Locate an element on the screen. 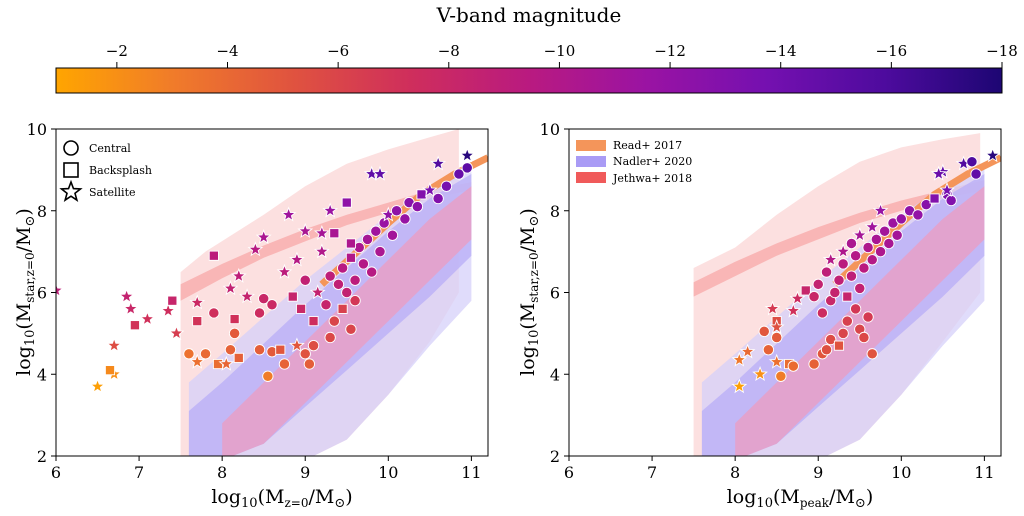 The width and height of the screenshot is (1024, 516). svg-text: log10(Mz=0/M⊙) is located at coordinates (281, 498).